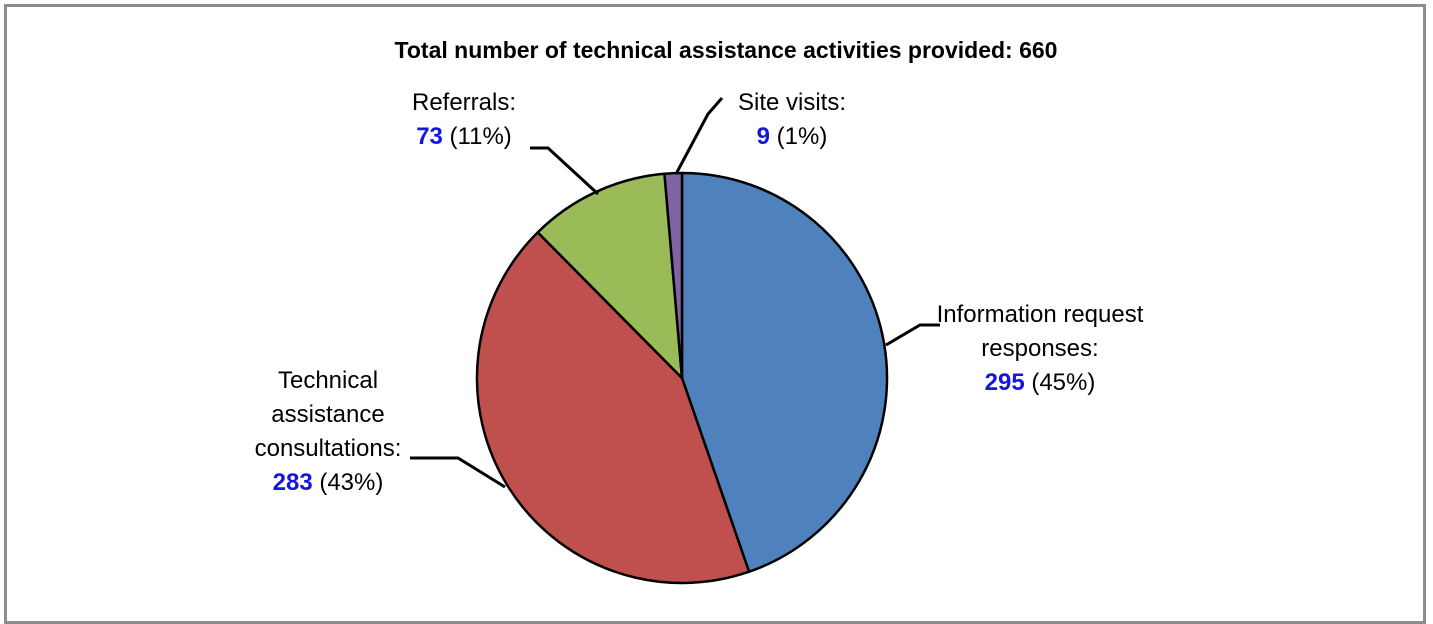 The image size is (1433, 624). What do you see at coordinates (1040, 314) in the screenshot?
I see `slice-label-name-line: Information request` at bounding box center [1040, 314].